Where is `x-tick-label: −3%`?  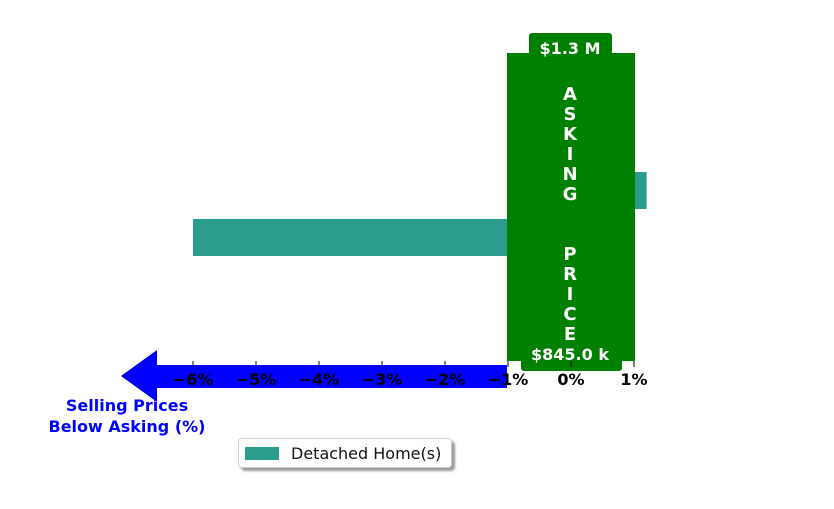
x-tick-label: −3% is located at coordinates (382, 379).